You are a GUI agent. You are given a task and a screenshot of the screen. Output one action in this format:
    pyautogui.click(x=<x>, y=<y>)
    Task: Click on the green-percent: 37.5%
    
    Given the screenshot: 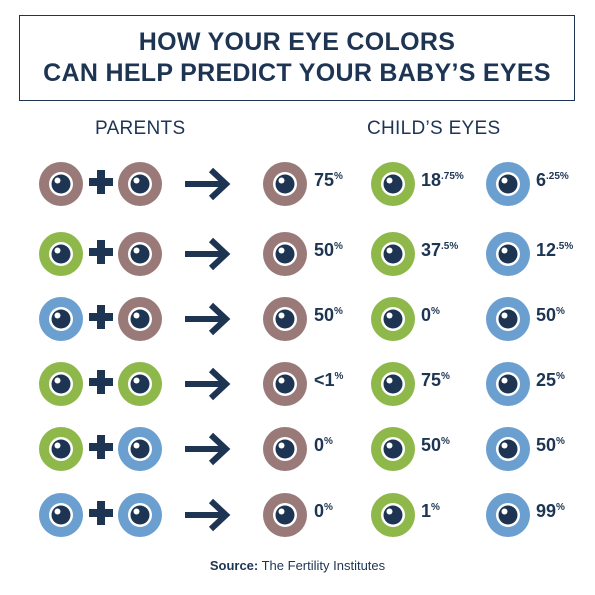 What is the action you would take?
    pyautogui.click(x=439, y=250)
    